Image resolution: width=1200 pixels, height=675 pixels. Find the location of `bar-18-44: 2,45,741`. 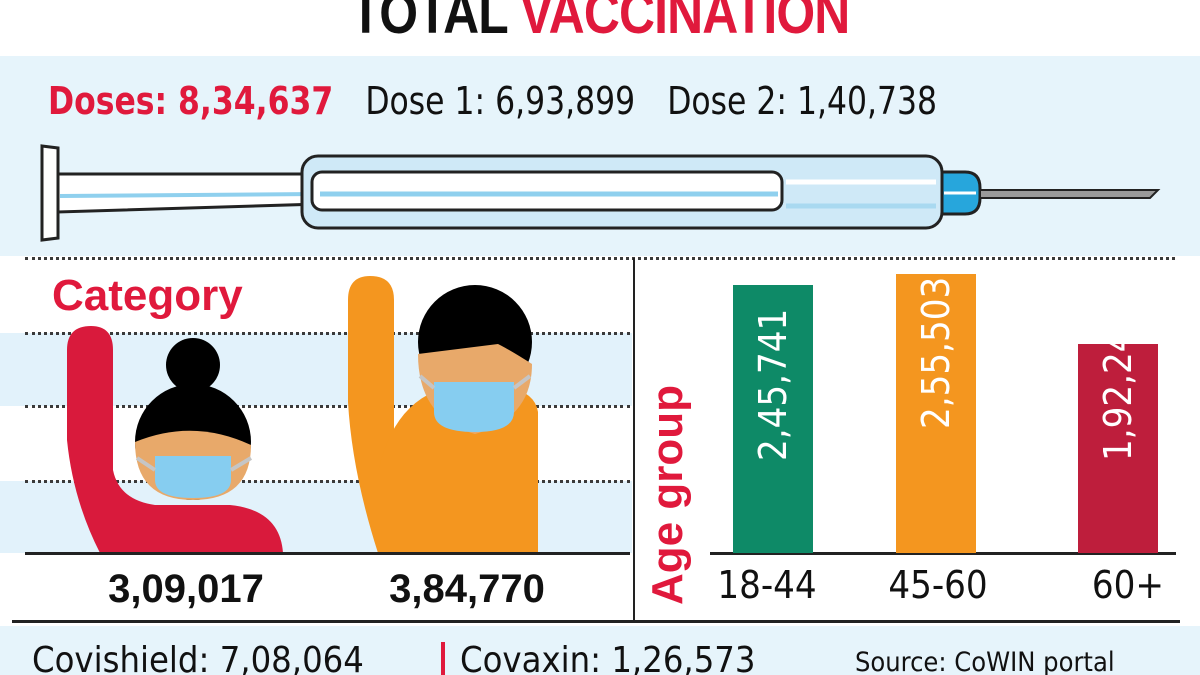

bar-18-44: 2,45,741 is located at coordinates (773, 419).